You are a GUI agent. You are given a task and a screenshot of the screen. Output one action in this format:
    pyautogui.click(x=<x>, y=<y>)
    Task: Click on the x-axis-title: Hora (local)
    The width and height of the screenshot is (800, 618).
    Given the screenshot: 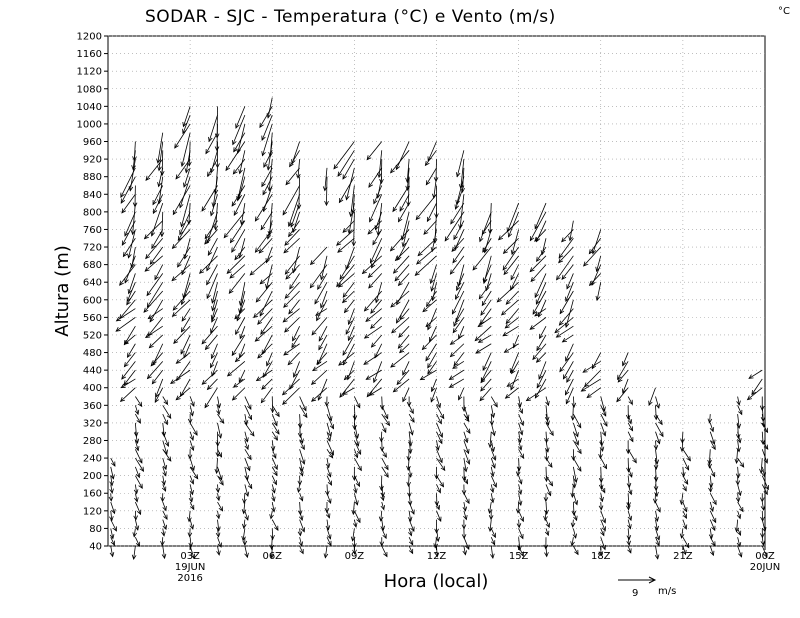 What is the action you would take?
    pyautogui.click(x=436, y=581)
    